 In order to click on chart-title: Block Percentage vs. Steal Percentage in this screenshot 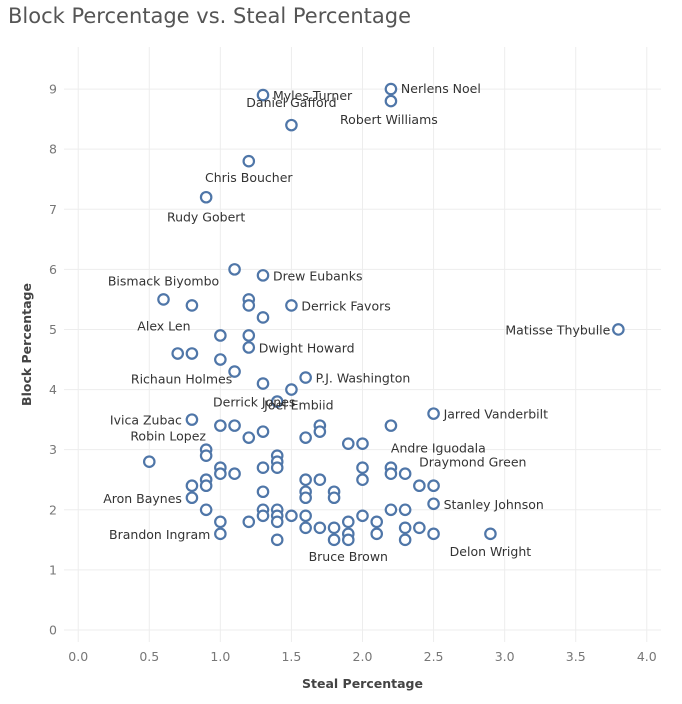, I will do `click(209, 16)`.